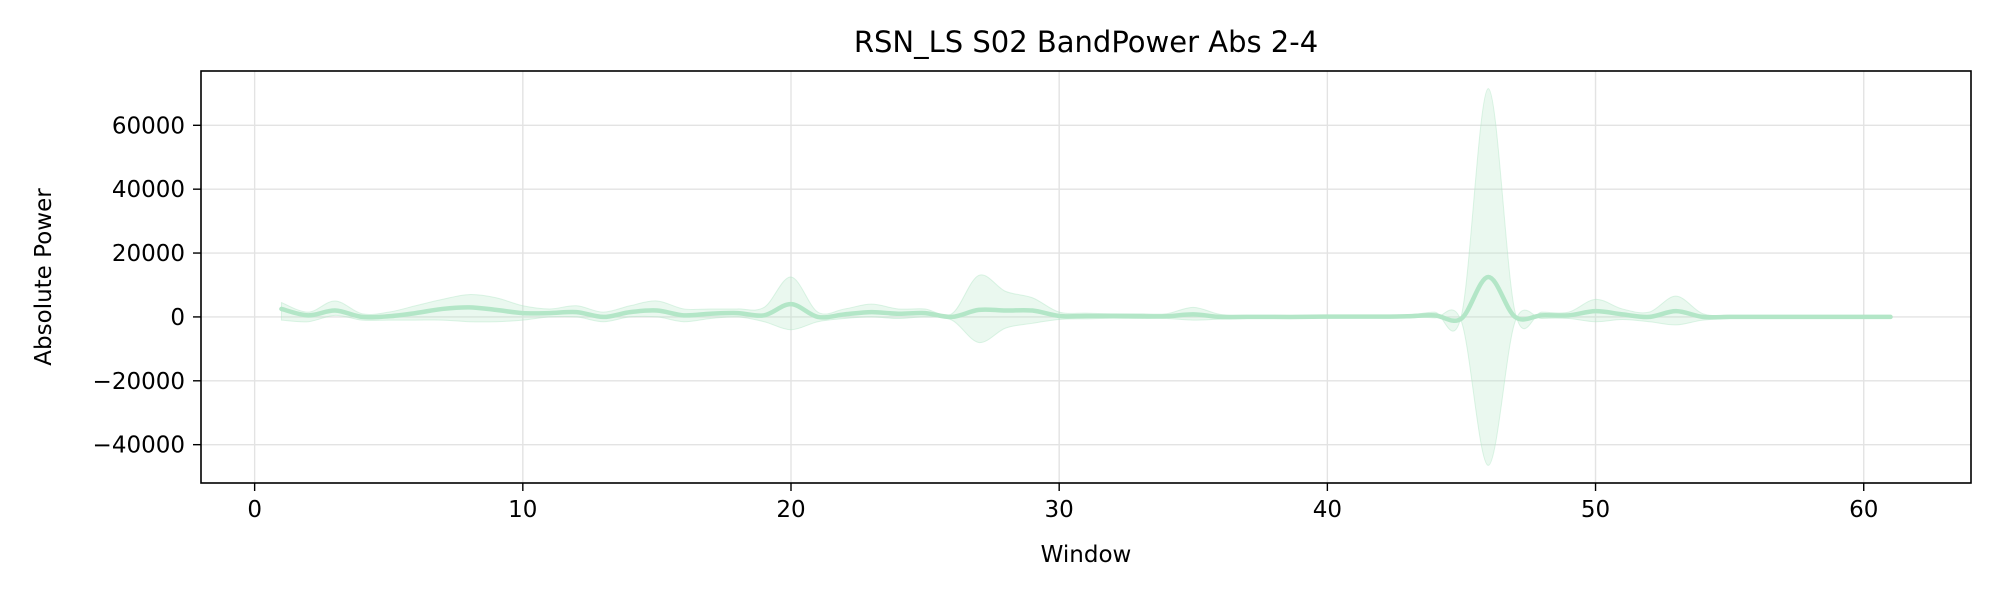  I want to click on x-tick-label: 10, so click(522, 510).